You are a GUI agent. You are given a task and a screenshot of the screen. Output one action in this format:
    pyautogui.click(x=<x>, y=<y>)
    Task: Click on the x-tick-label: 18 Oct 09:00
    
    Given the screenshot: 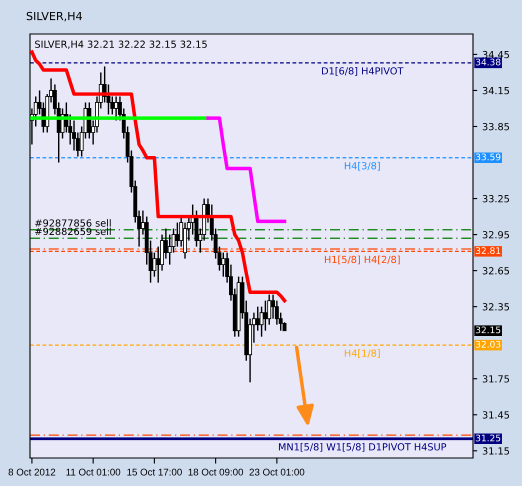 What is the action you would take?
    pyautogui.click(x=216, y=472)
    